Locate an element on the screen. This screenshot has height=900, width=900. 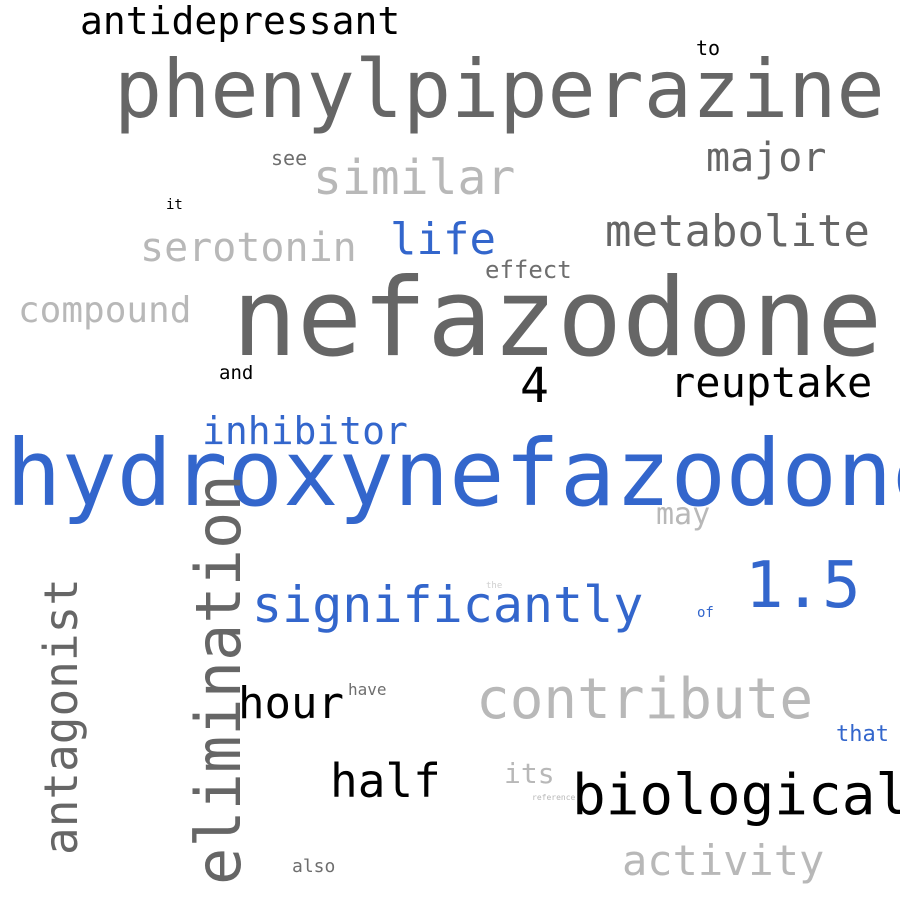
word-nefazodone: nefazodone is located at coordinates (557, 318).